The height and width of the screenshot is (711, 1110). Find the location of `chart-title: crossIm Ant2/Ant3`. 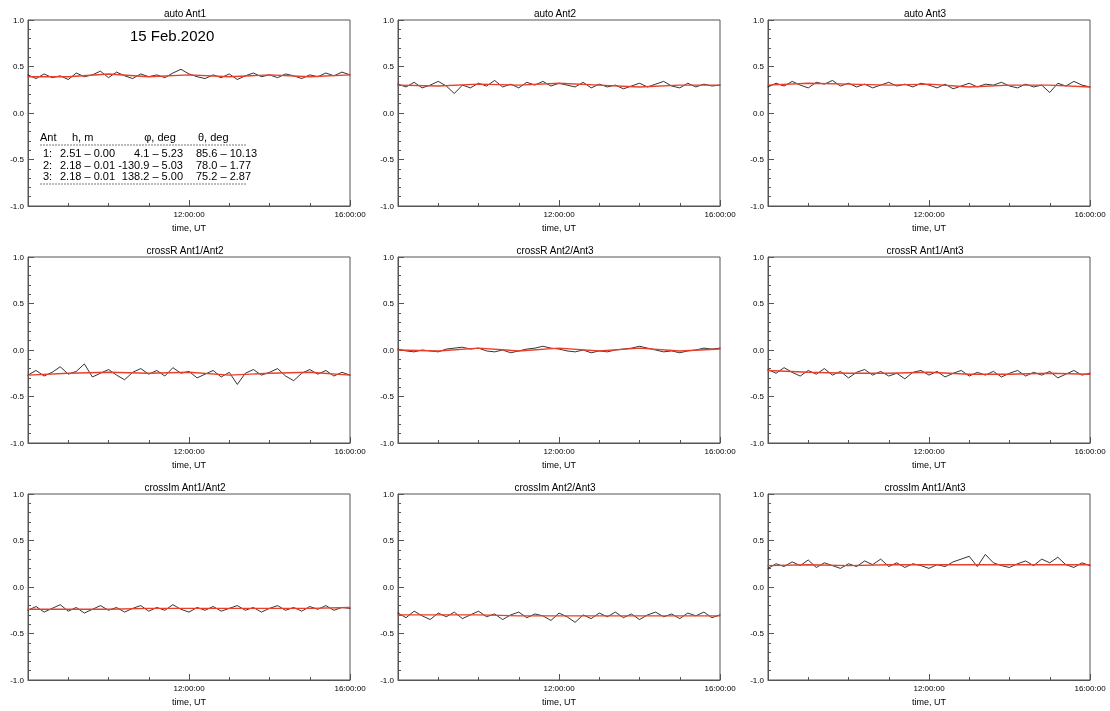

chart-title: crossIm Ant2/Ant3 is located at coordinates (555, 487).